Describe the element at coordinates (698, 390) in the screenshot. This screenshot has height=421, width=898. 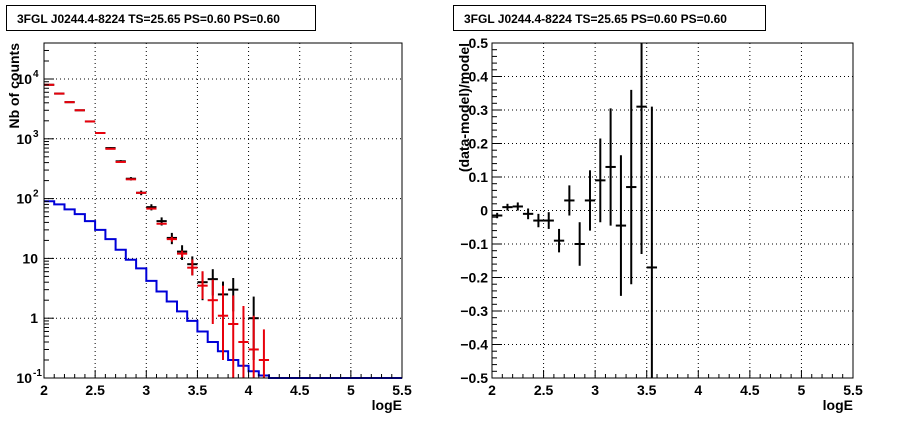
I see `right-xtick-label: 4` at that location.